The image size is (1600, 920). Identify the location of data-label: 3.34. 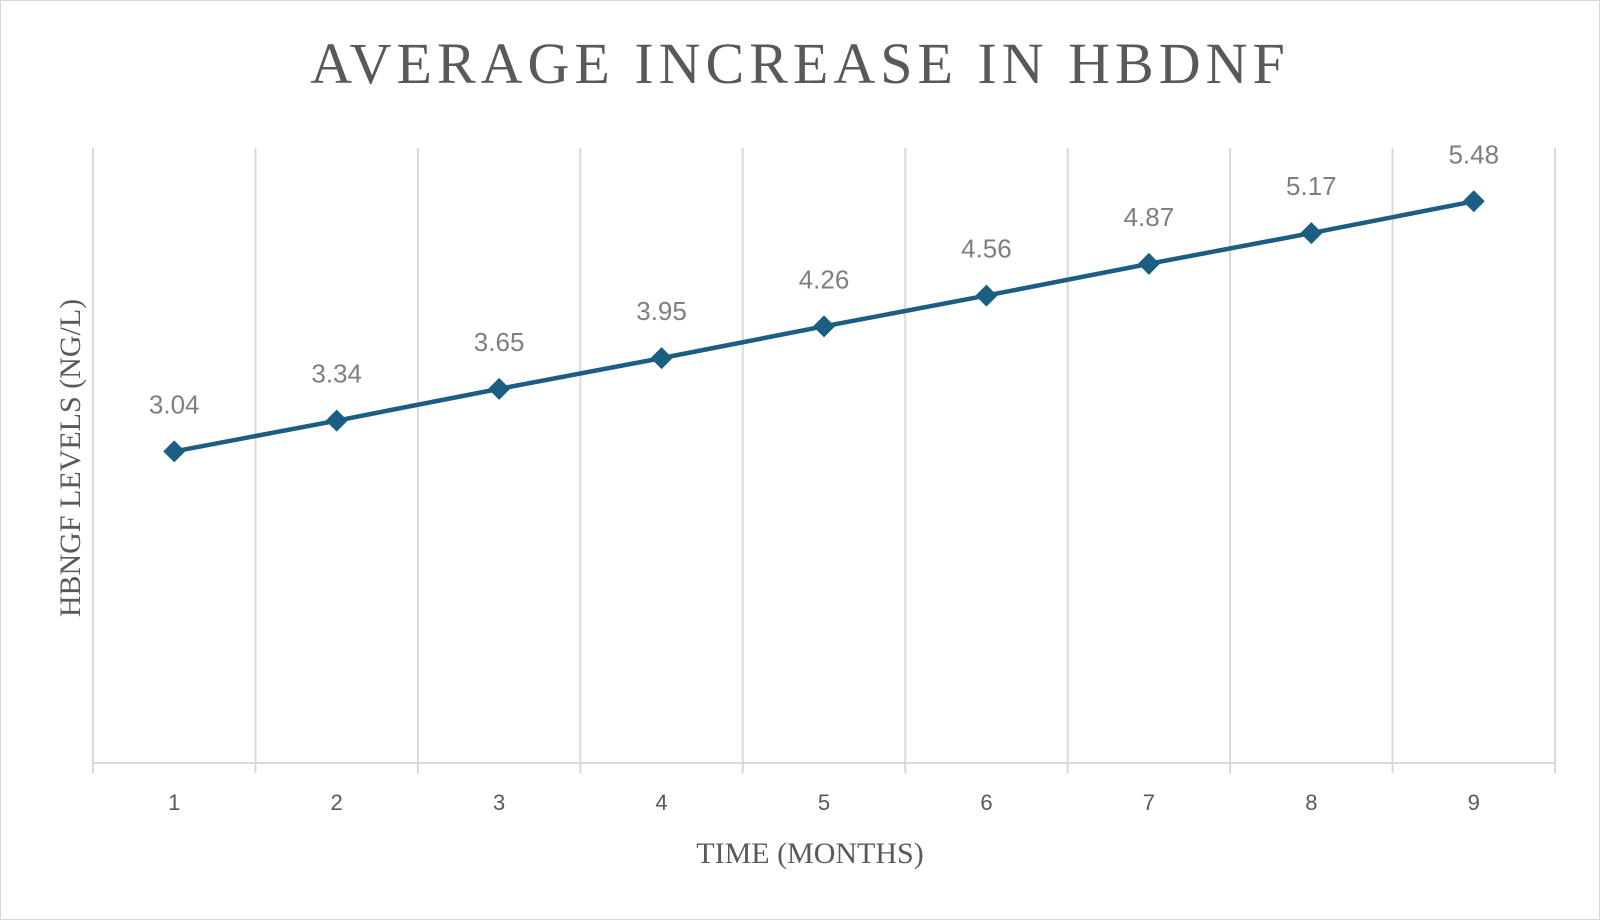
(336, 374).